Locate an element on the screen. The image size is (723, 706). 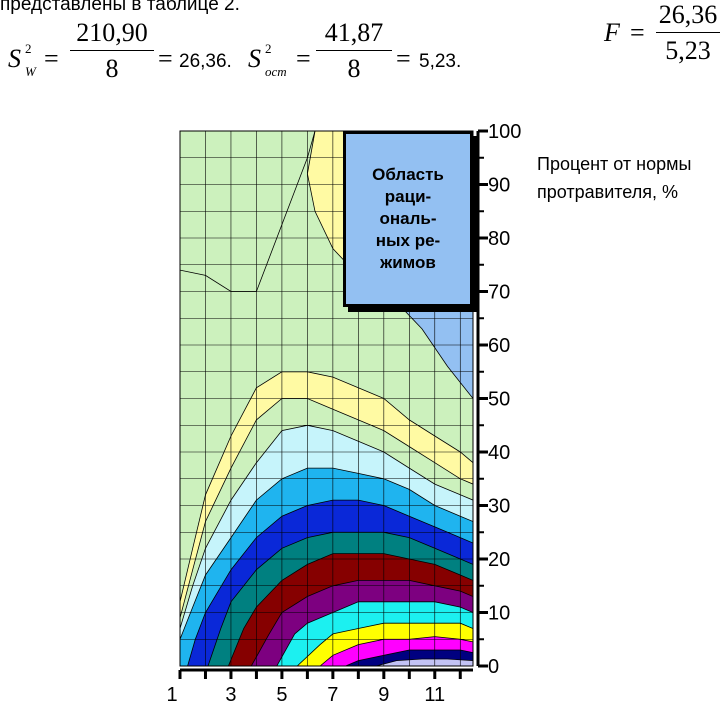
s2w-numerator: 210,90 is located at coordinates (112, 32).